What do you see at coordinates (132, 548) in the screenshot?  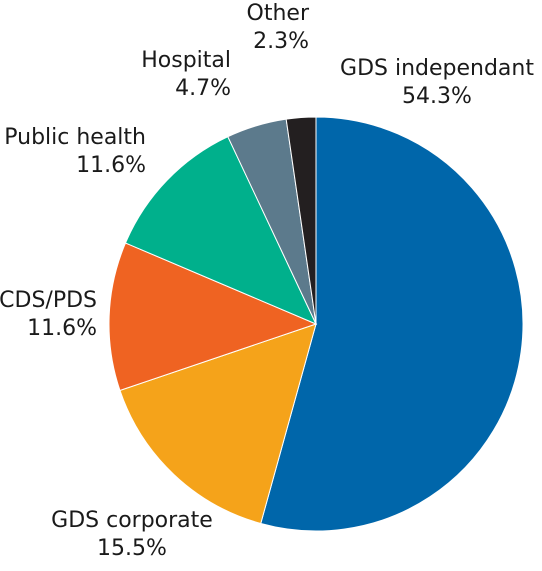 I see `slice-percent-gds-corporate: 15.5%` at bounding box center [132, 548].